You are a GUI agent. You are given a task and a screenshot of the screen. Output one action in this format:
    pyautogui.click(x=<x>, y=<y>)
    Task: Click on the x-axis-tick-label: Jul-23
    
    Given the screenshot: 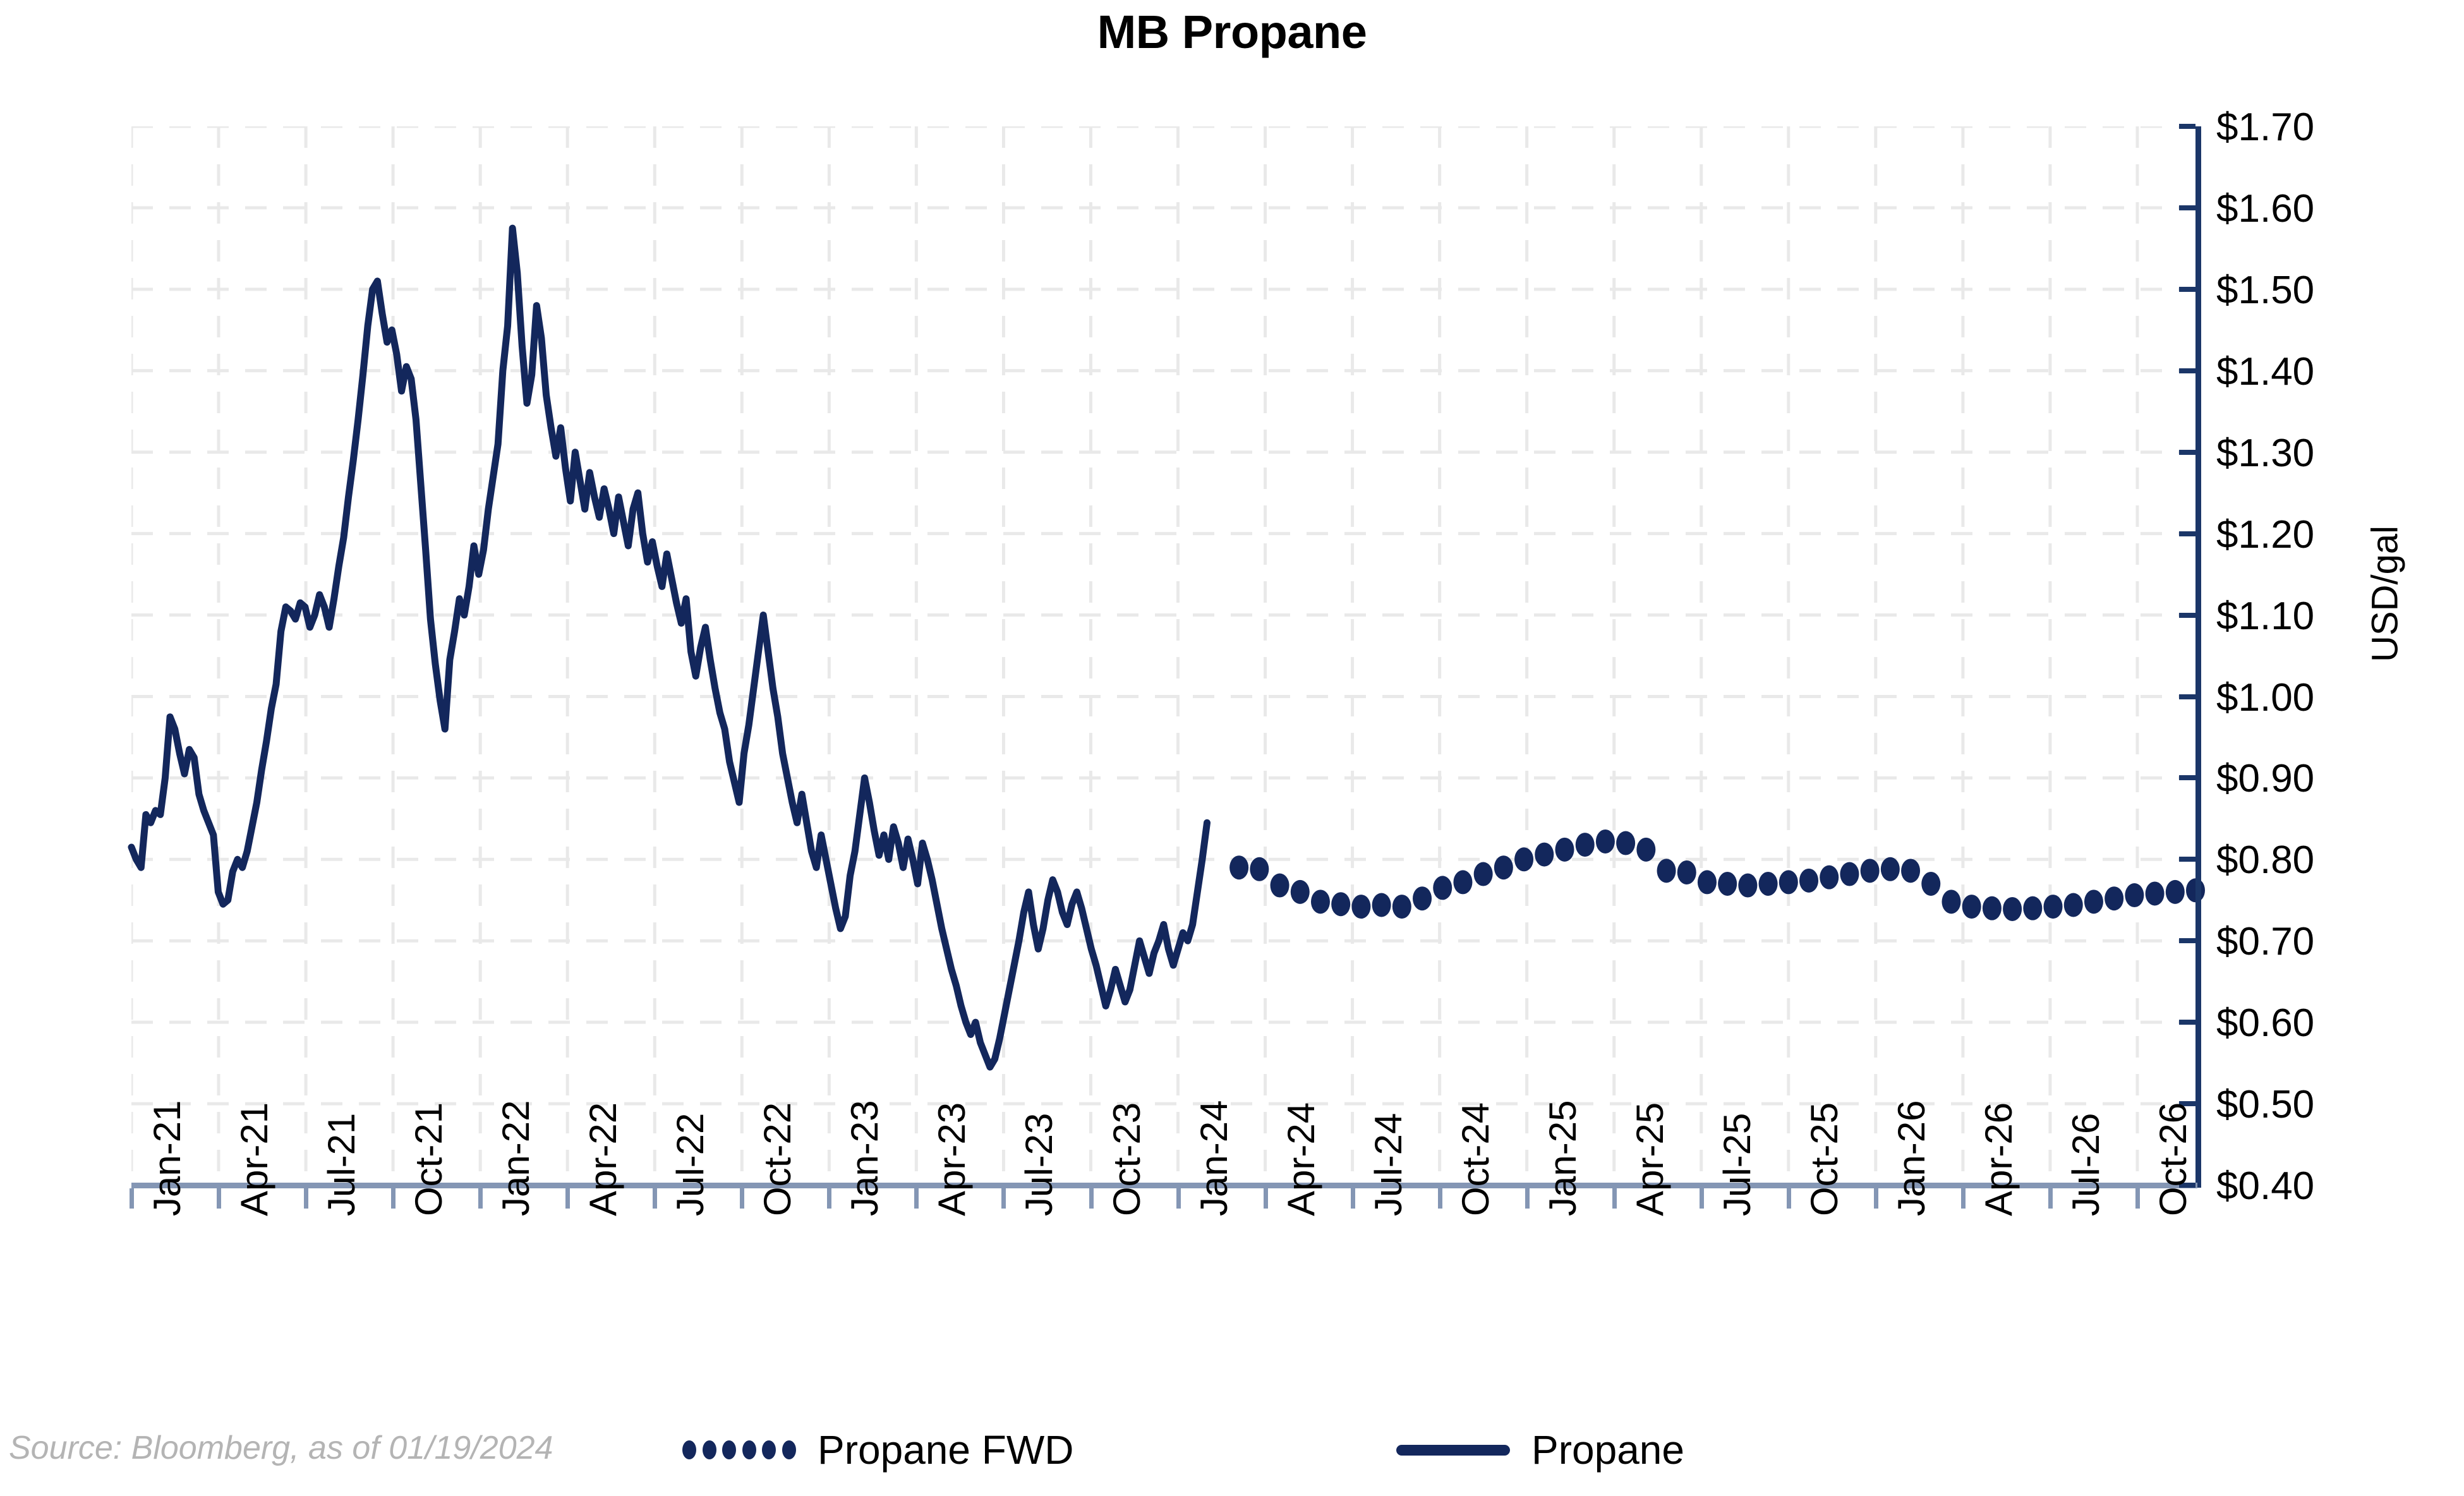 What is the action you would take?
    pyautogui.click(x=1039, y=1165)
    